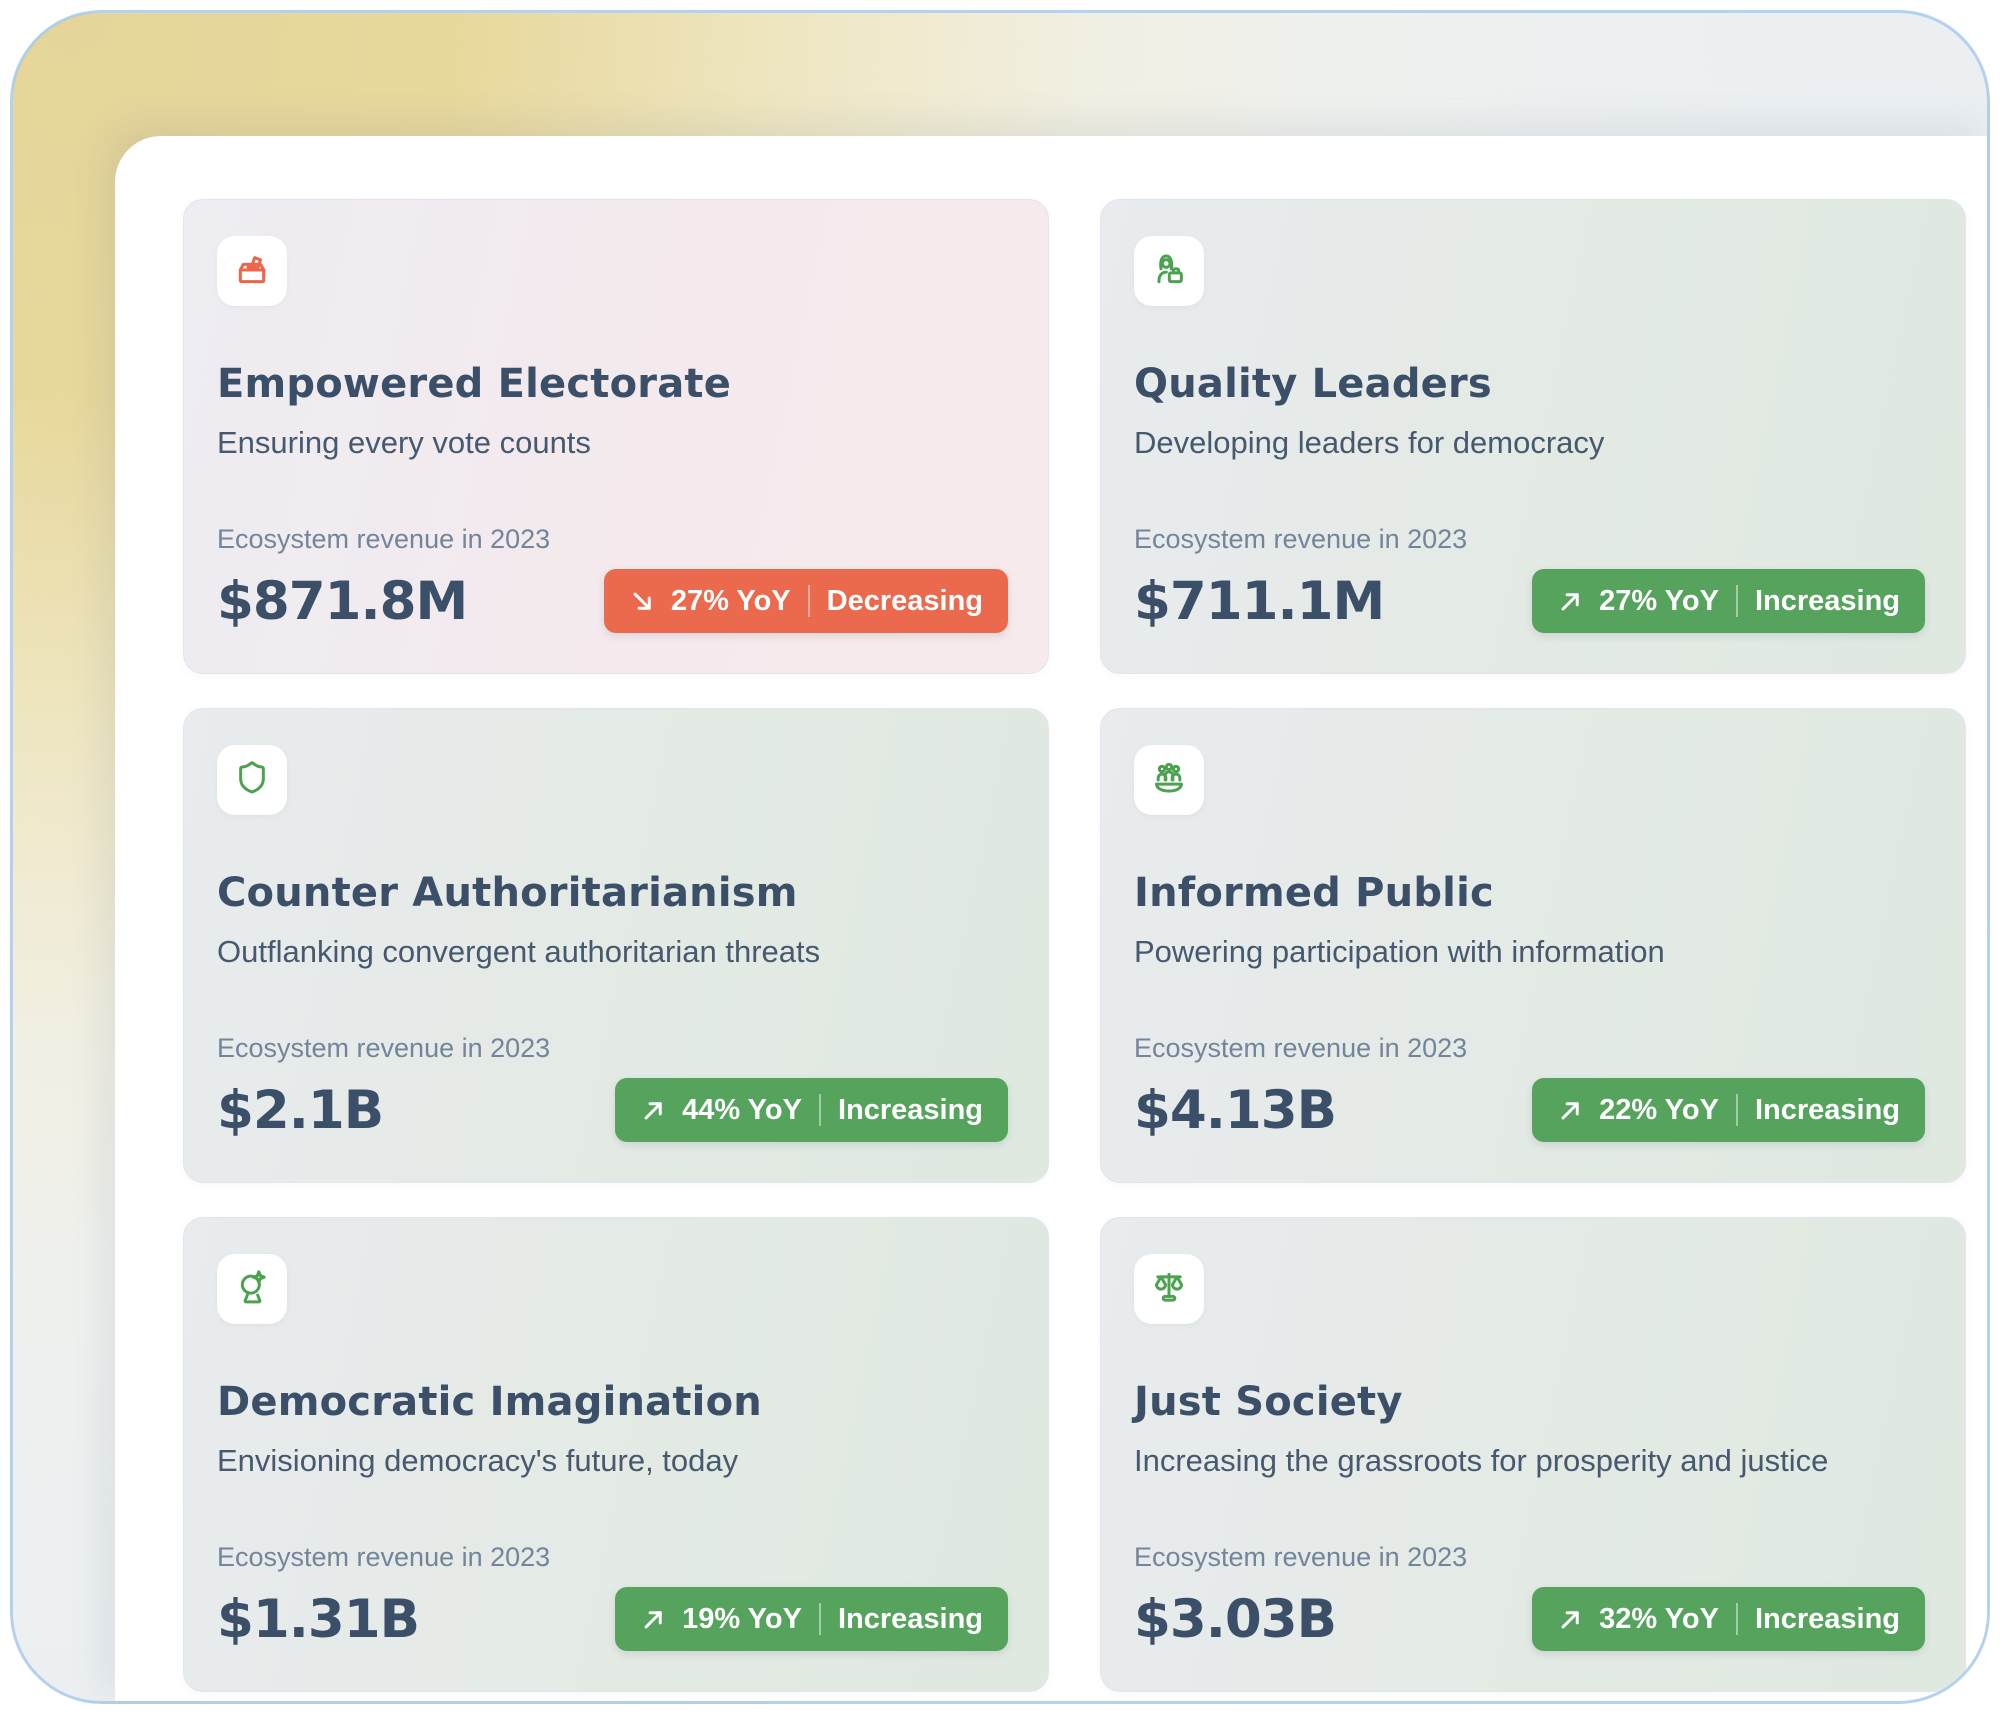 Image resolution: width=2000 pixels, height=1714 pixels. Describe the element at coordinates (404, 442) in the screenshot. I see `card-subtitle: Ensuring every vote counts` at that location.